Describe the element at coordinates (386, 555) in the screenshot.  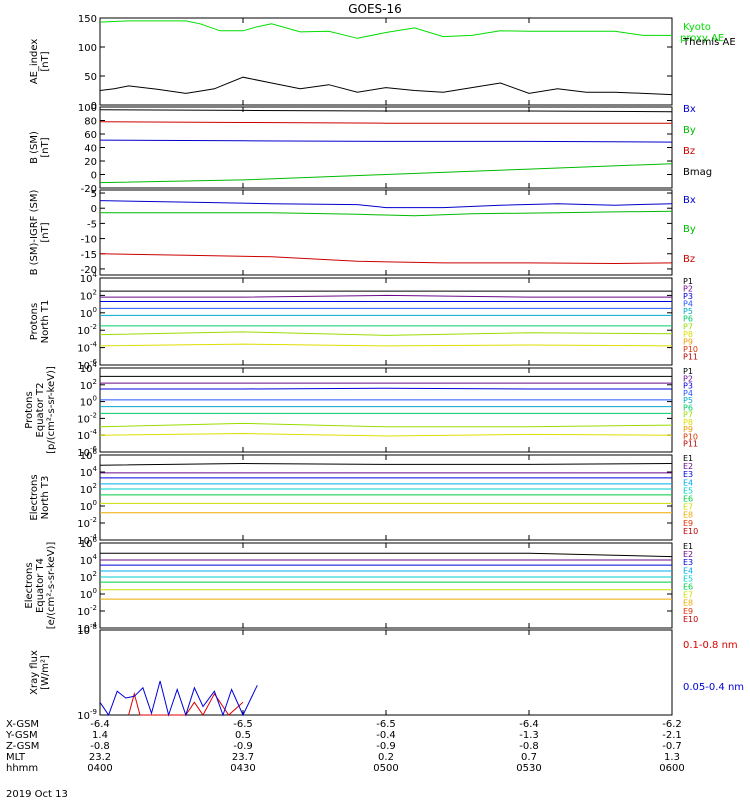
I see `series-line-e1` at that location.